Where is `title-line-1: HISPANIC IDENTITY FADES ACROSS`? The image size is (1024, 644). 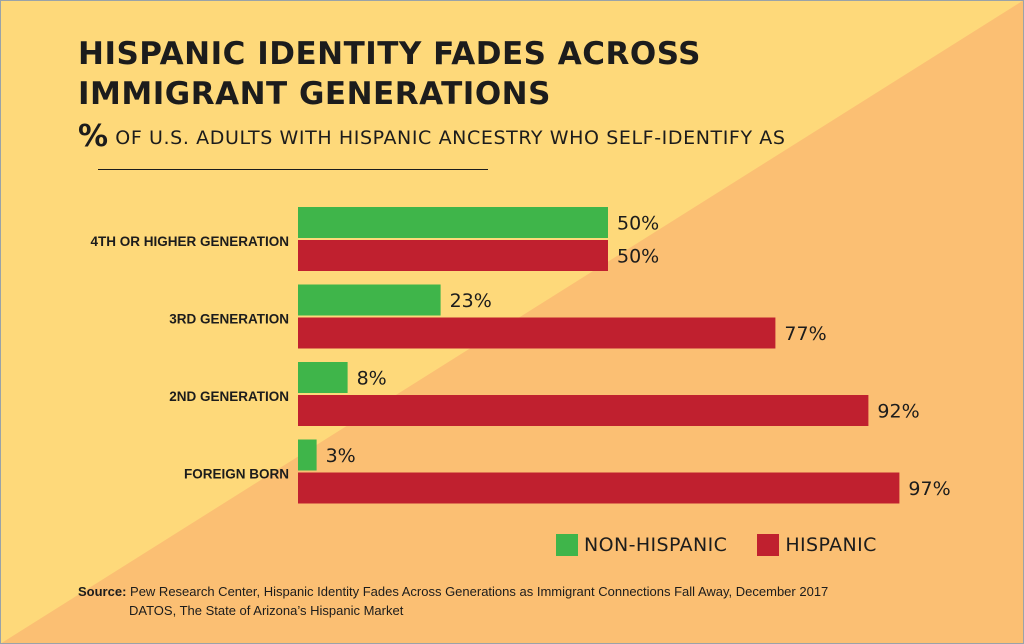 title-line-1: HISPANIC IDENTITY FADES ACROSS is located at coordinates (390, 54).